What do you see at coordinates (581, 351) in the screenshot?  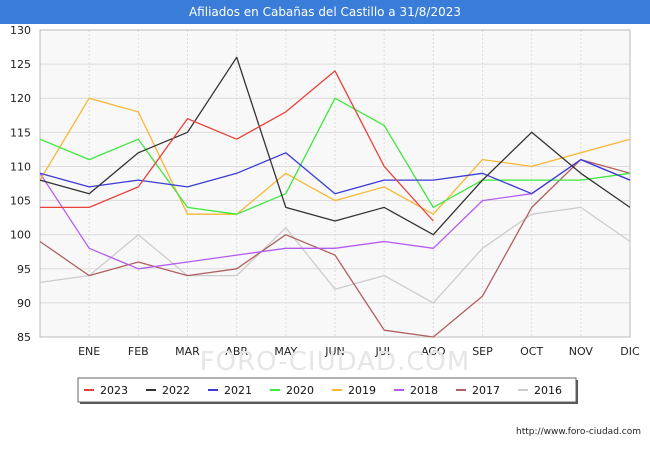 I see `x-tick-label: NOV` at bounding box center [581, 351].